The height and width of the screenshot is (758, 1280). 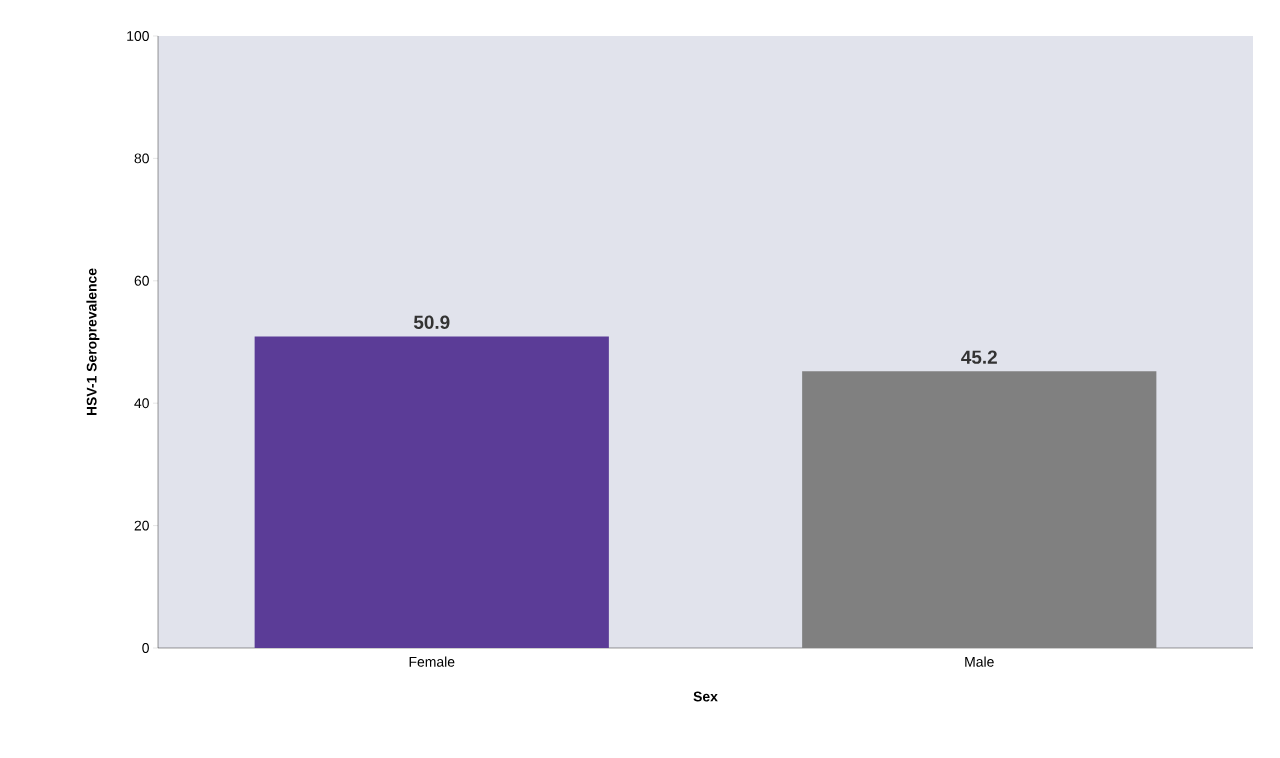 I want to click on data-label: 50.9, so click(x=431, y=322).